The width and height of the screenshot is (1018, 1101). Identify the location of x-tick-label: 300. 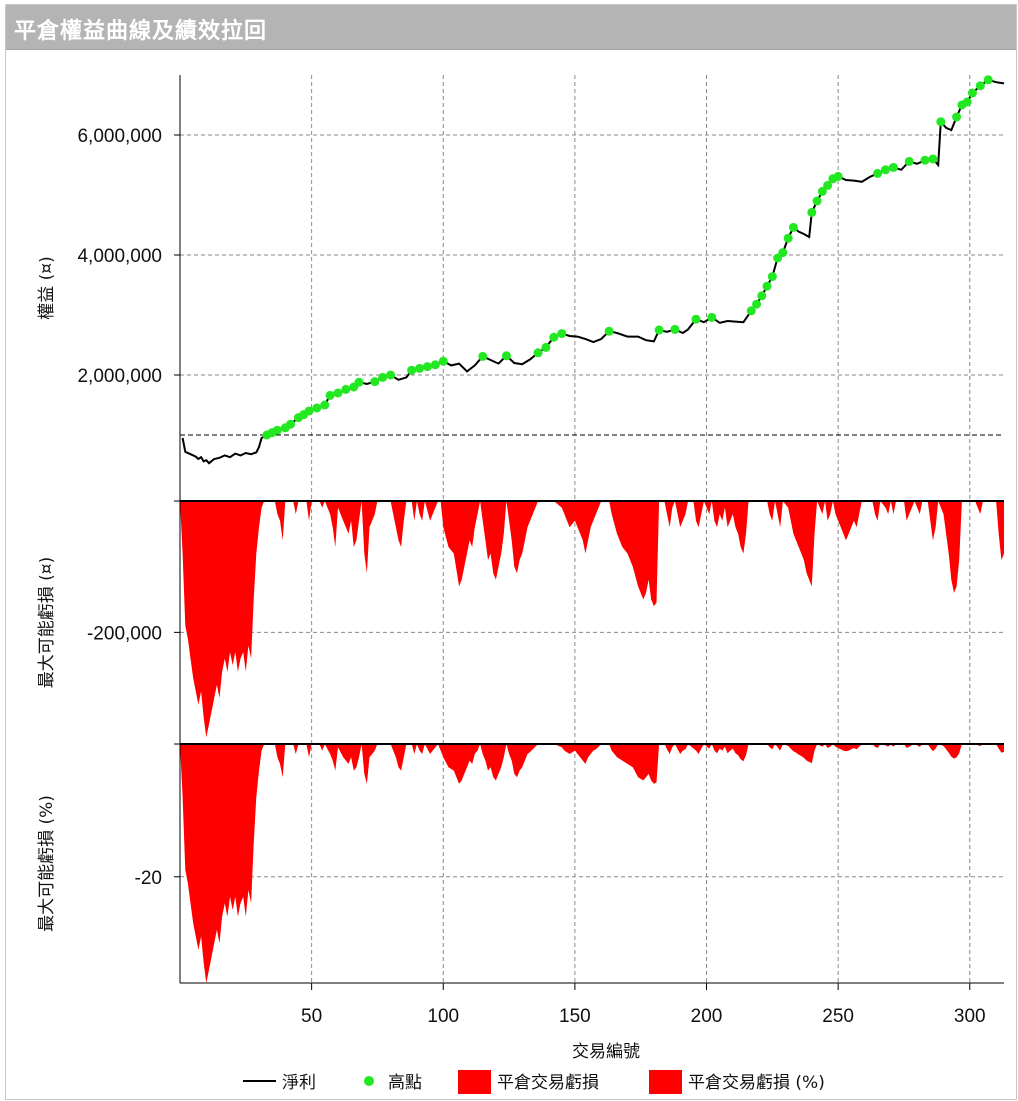
(970, 1016).